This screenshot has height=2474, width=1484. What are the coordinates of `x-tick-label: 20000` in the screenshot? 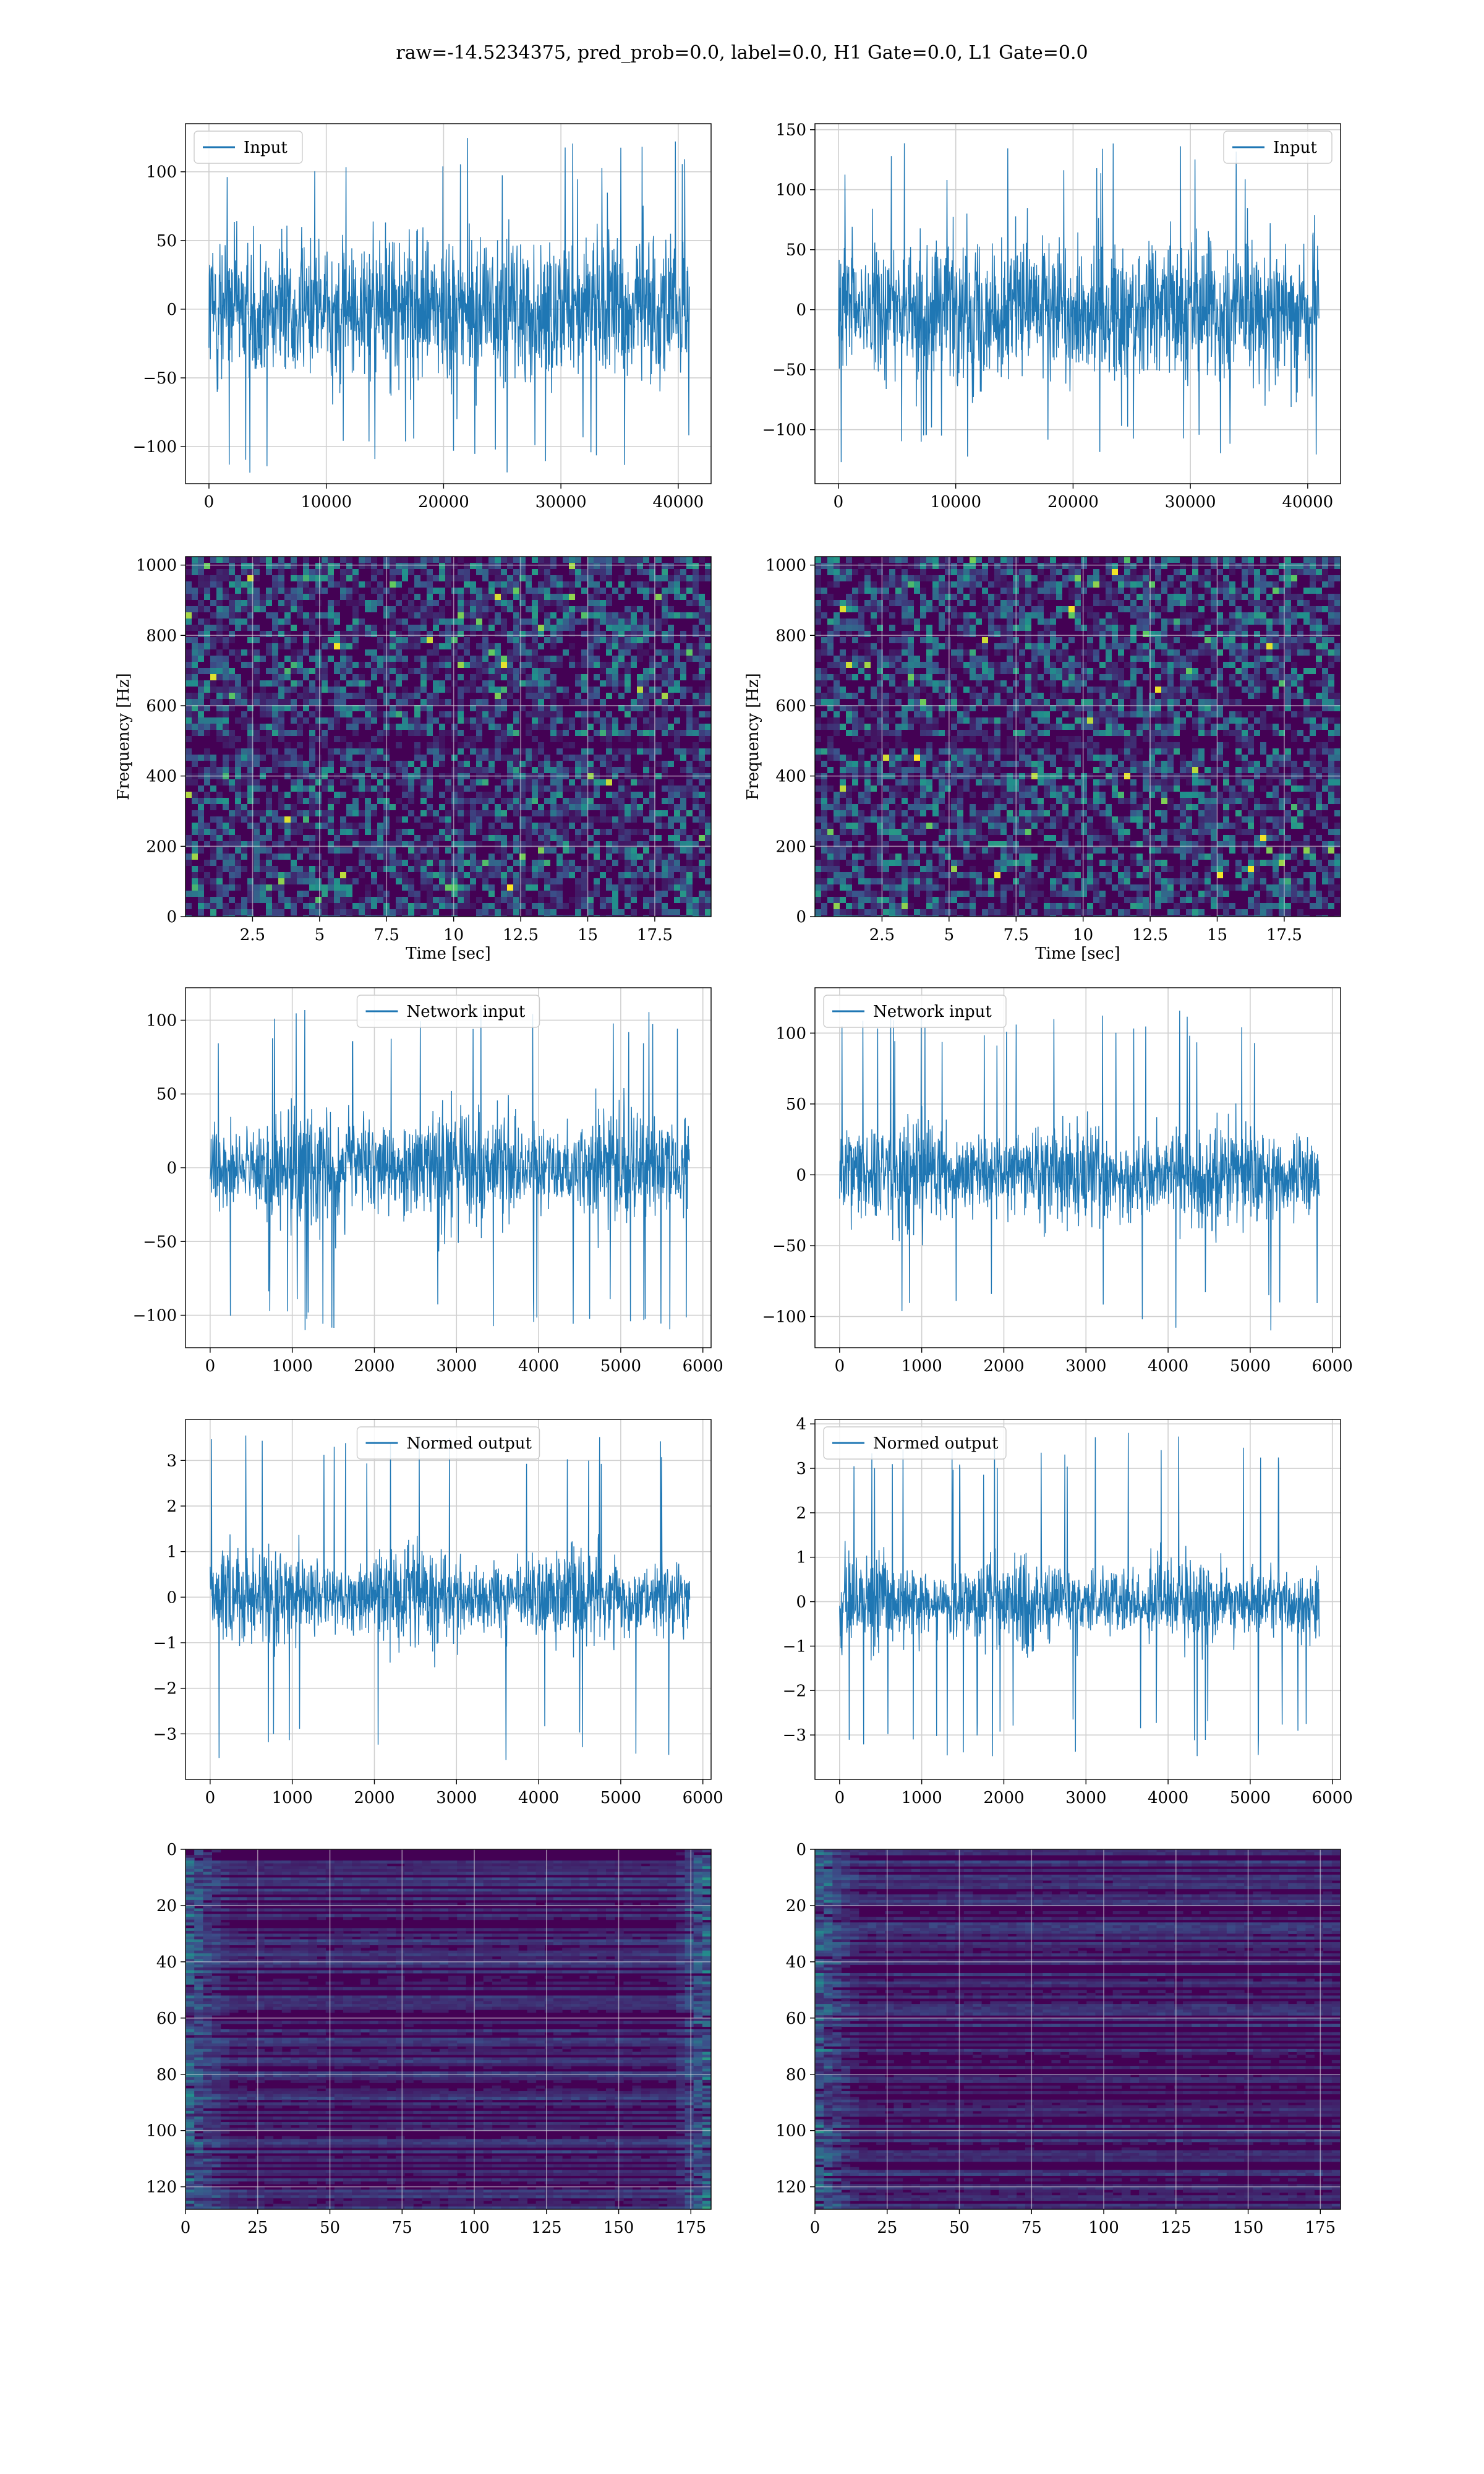 It's located at (1073, 502).